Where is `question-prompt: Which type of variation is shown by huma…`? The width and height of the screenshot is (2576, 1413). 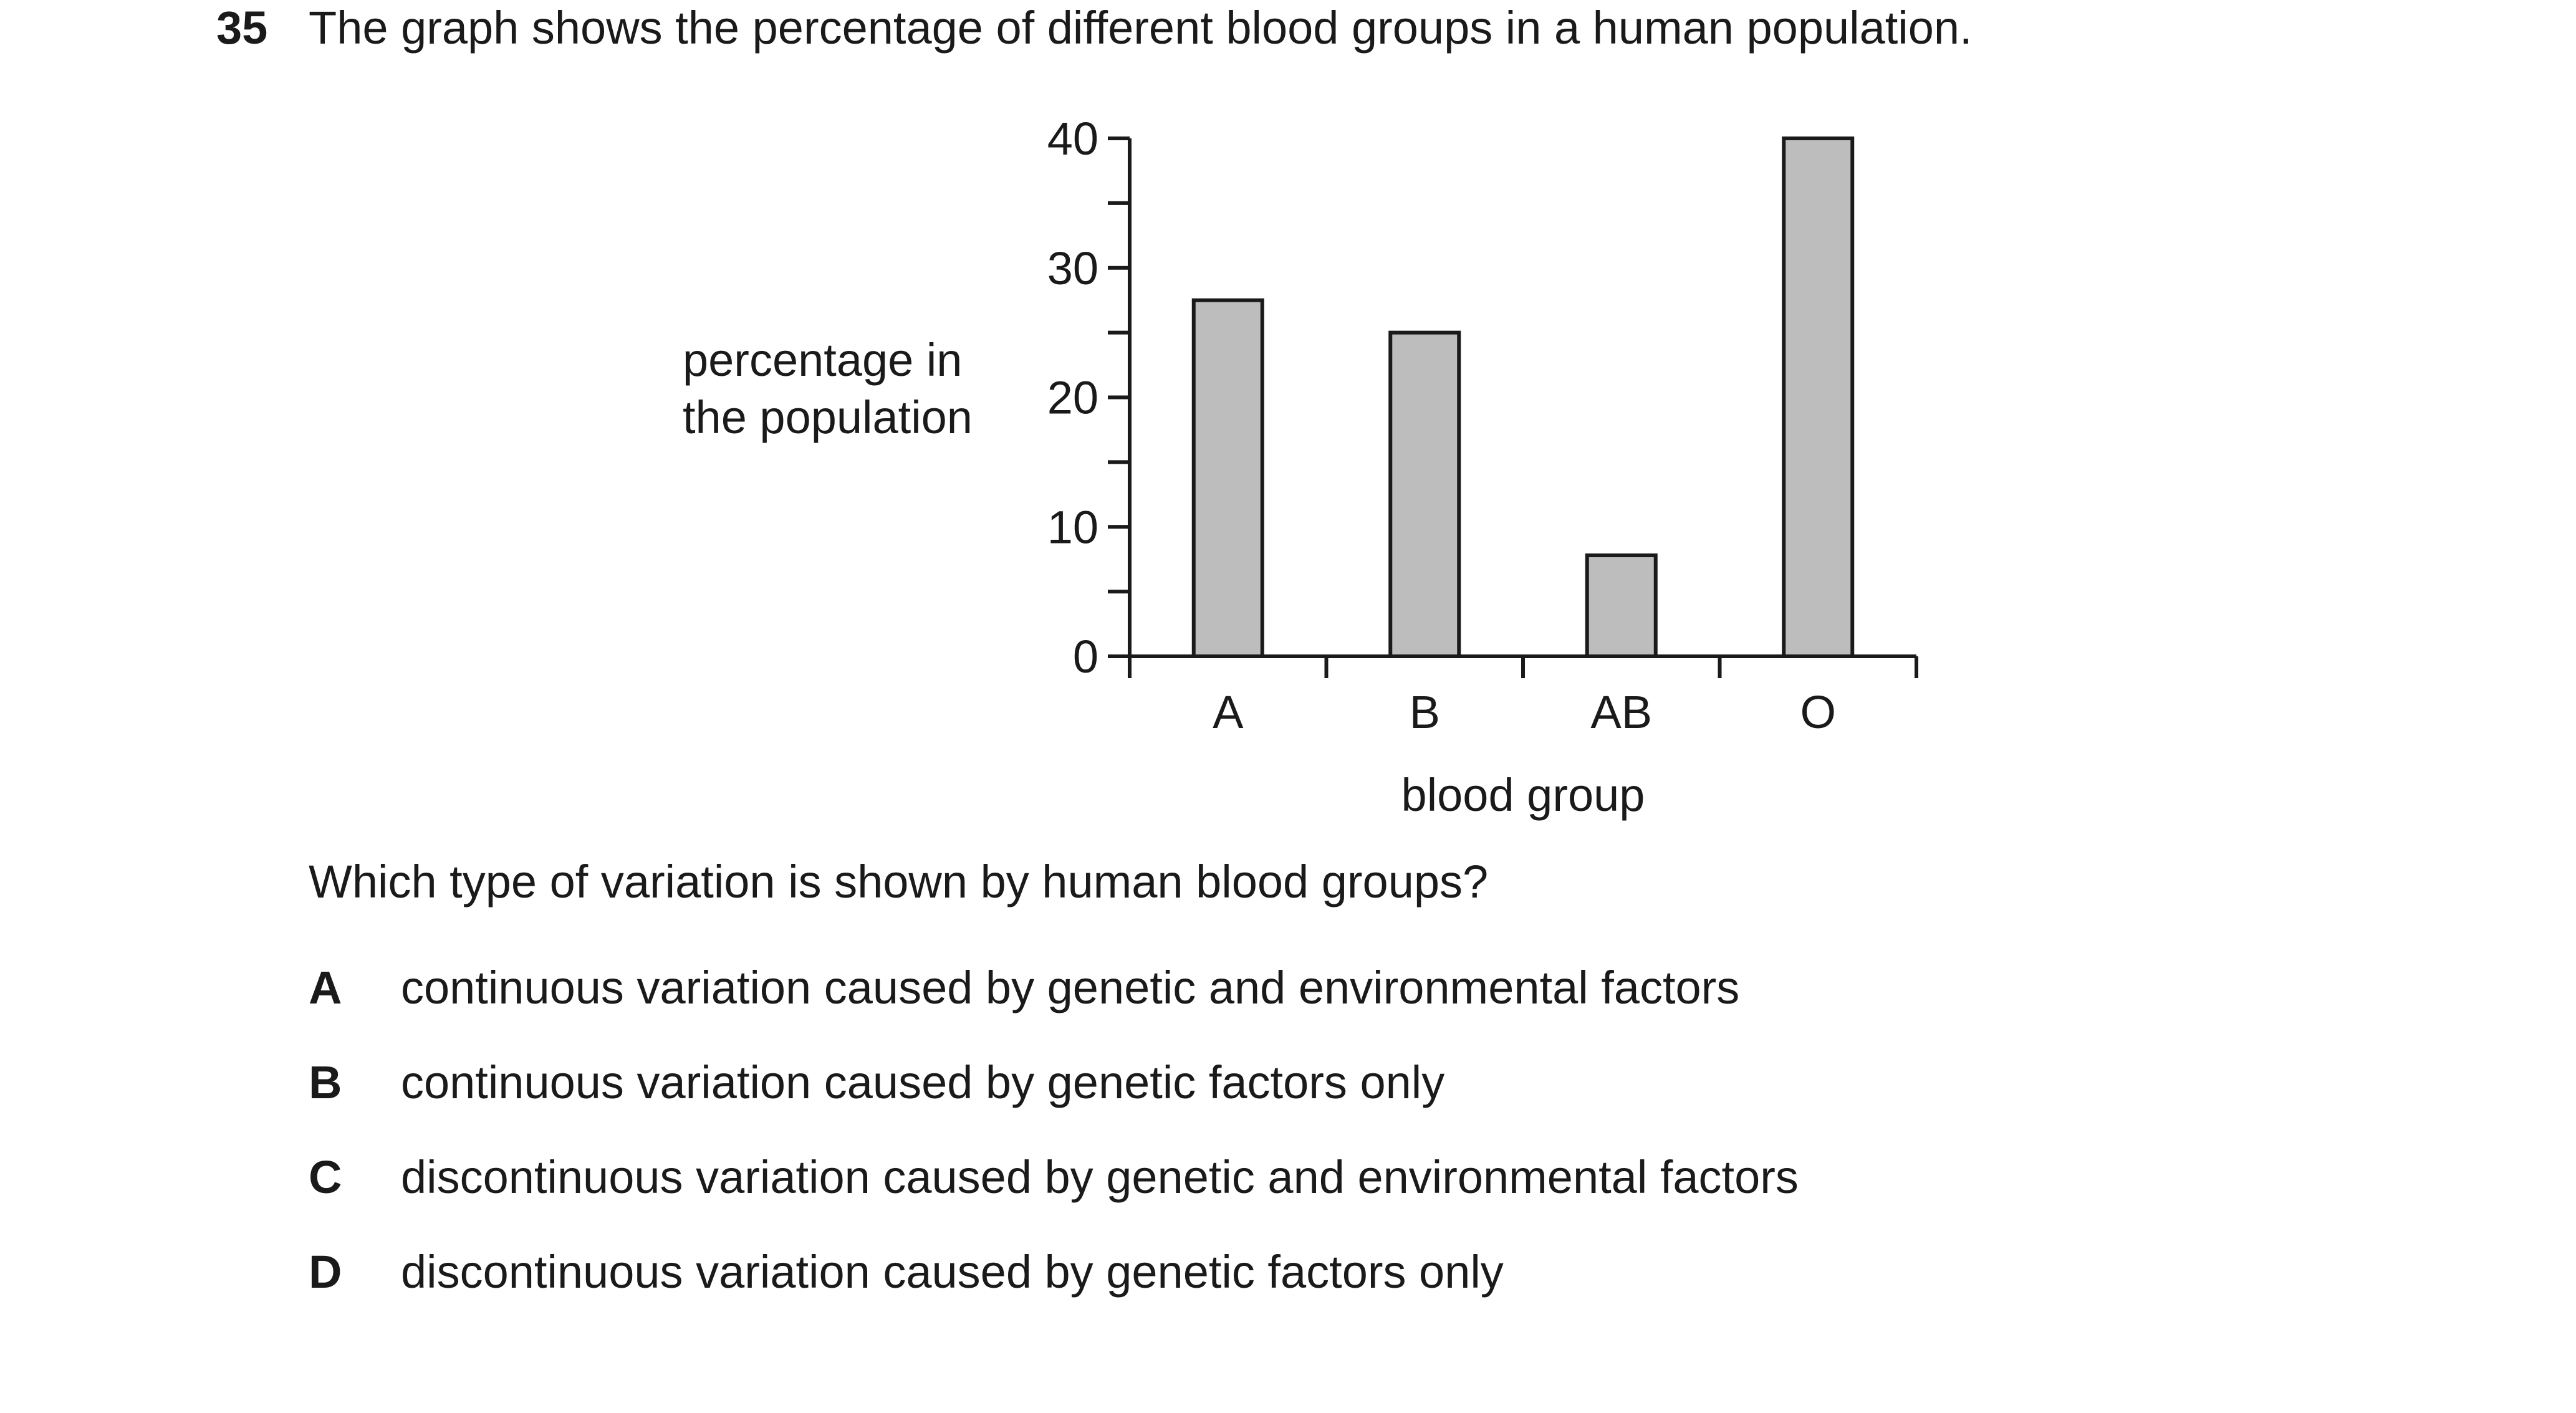
question-prompt: Which type of variation is shown by huma… is located at coordinates (899, 882).